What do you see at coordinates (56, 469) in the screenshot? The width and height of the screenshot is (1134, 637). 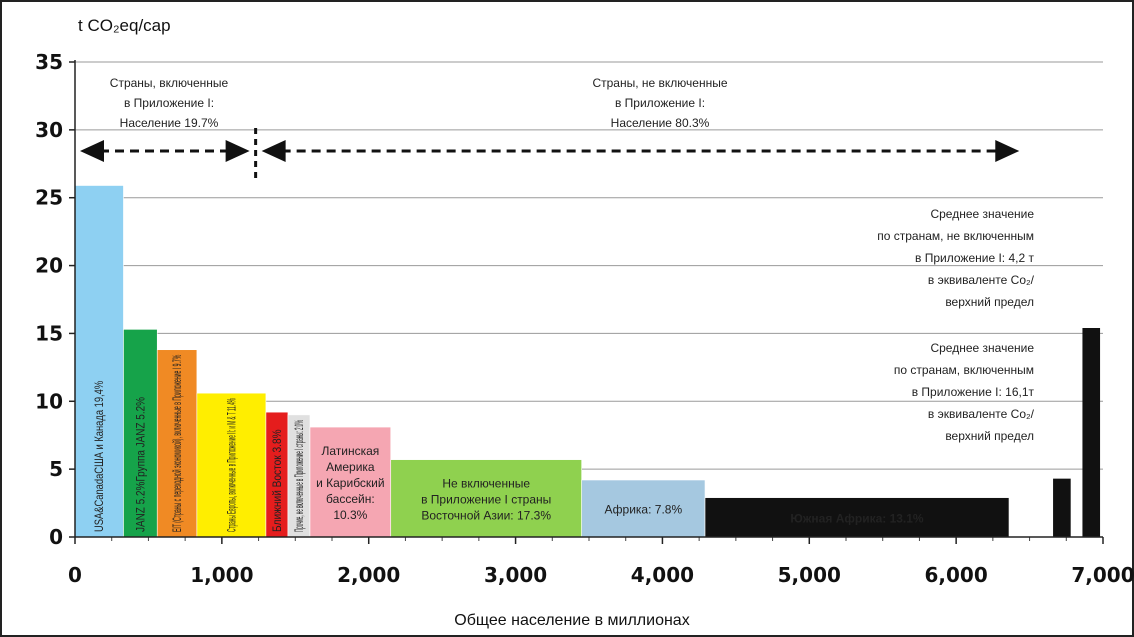 I see `y-tick-label: 5` at bounding box center [56, 469].